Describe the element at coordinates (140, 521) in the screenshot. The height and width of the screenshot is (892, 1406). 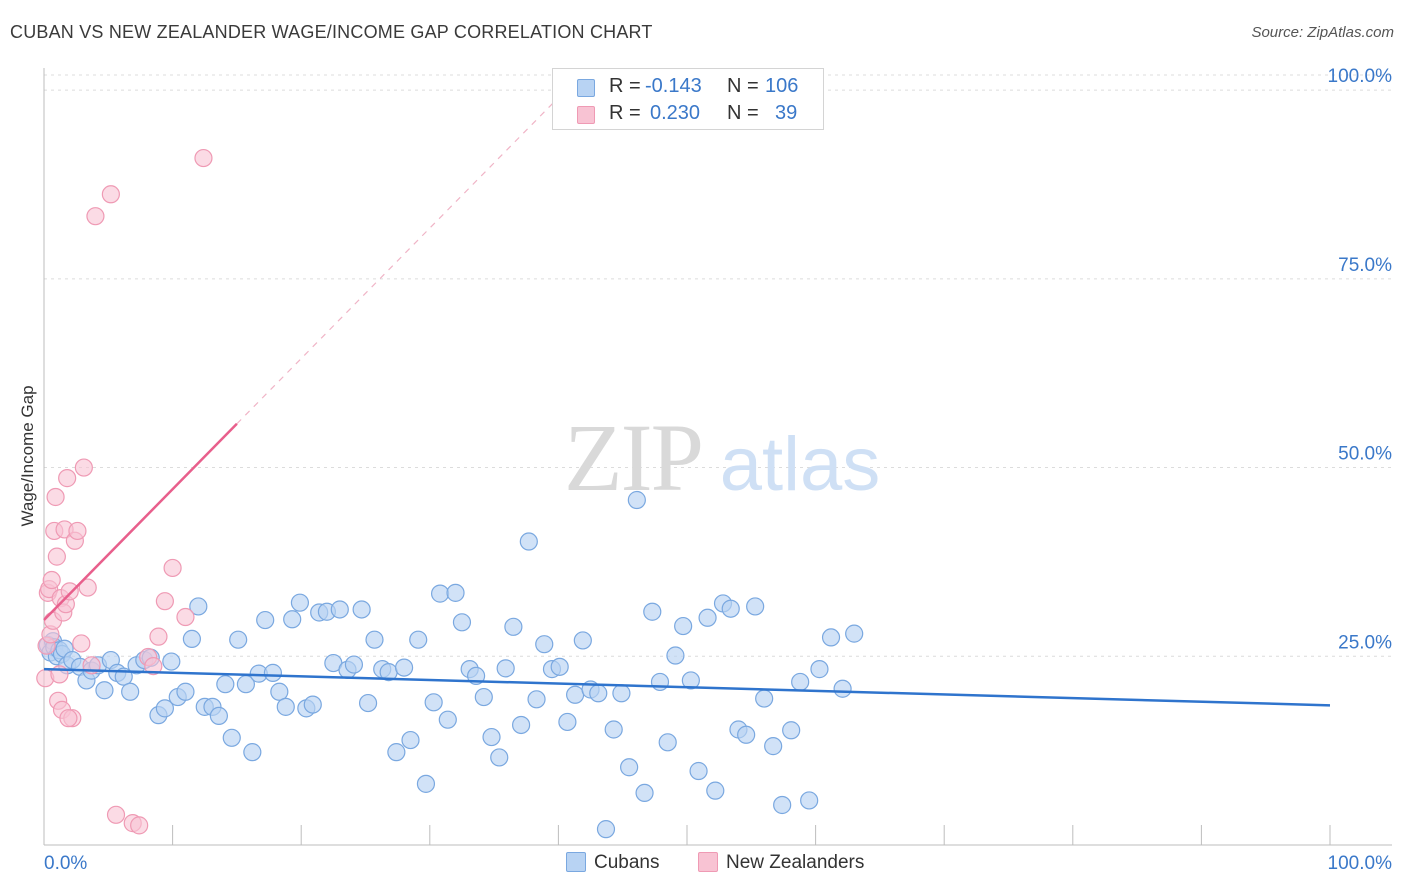
I see `new-zealanders-trend-line` at that location.